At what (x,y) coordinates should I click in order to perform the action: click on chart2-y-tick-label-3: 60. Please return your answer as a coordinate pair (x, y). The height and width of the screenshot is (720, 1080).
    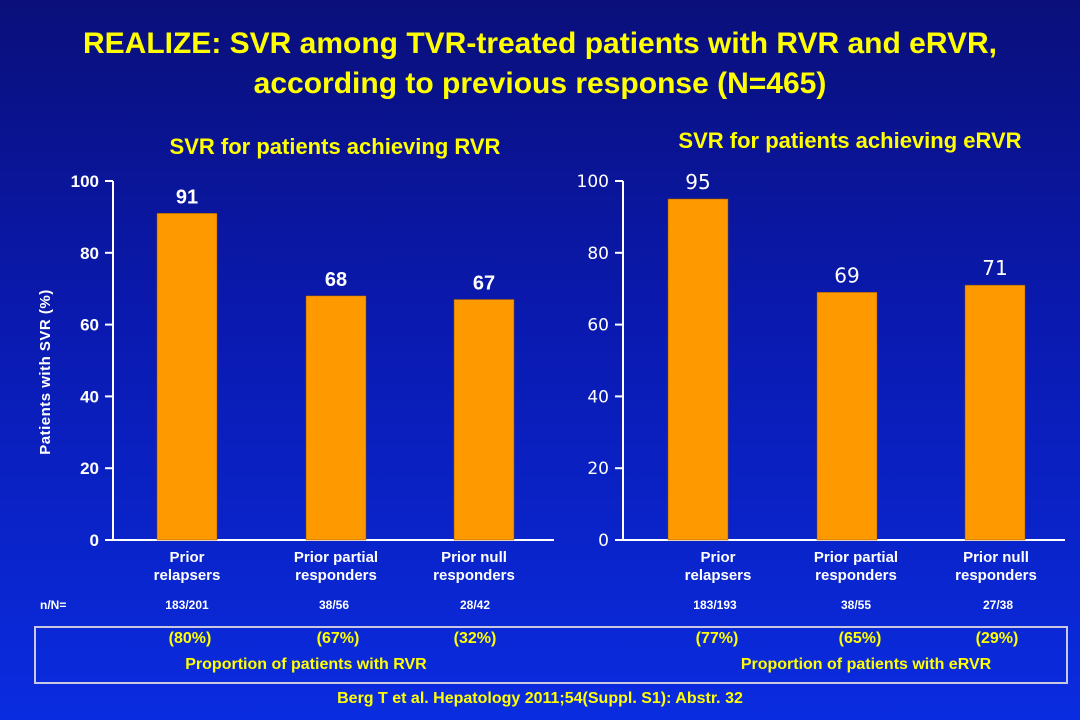
    Looking at the image, I should click on (598, 326).